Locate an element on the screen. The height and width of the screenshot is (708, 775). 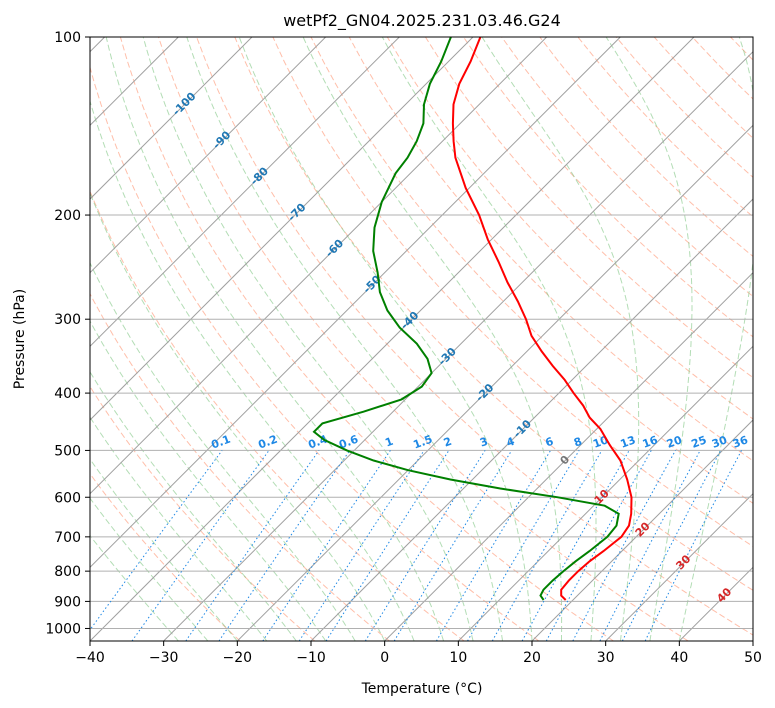
chart-title: wetPf2_GN04.2025.231.03.46.G24 is located at coordinates (422, 21).